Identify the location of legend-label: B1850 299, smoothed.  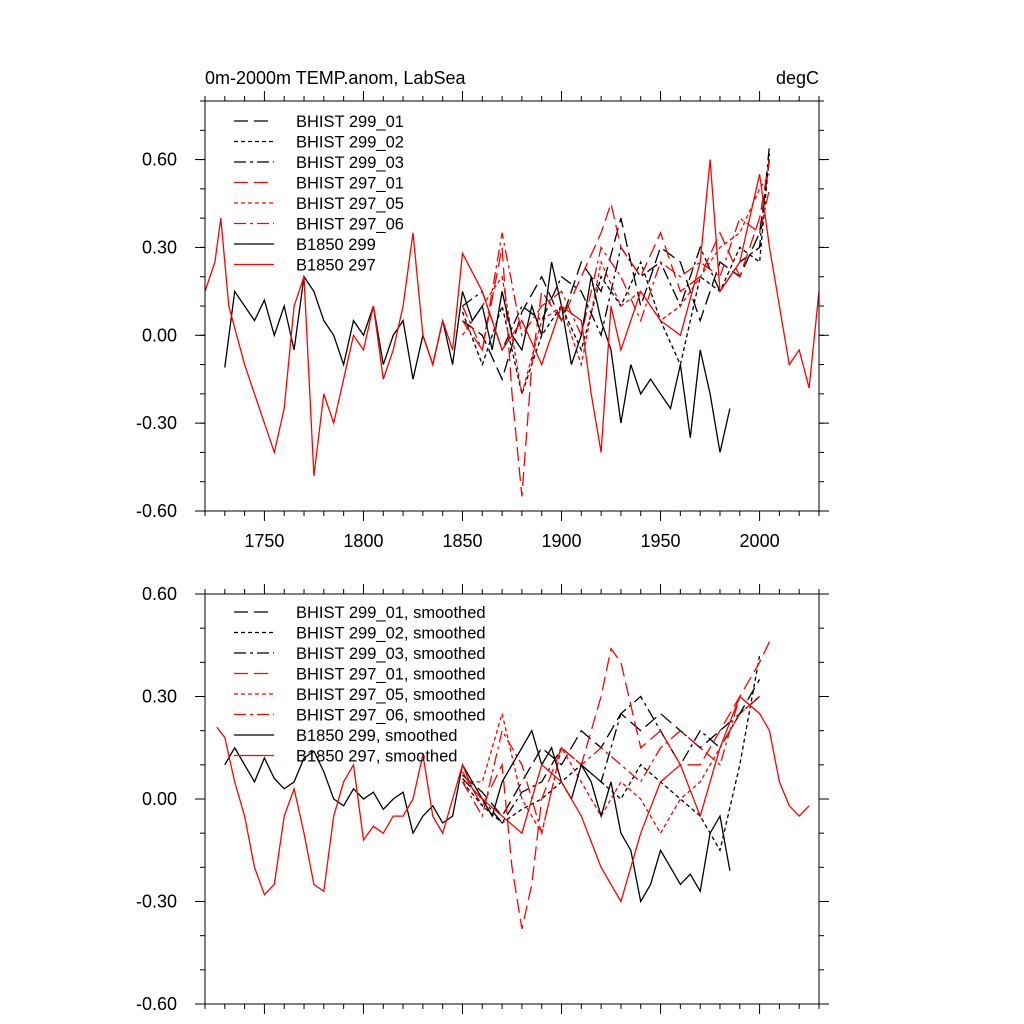
(376, 736).